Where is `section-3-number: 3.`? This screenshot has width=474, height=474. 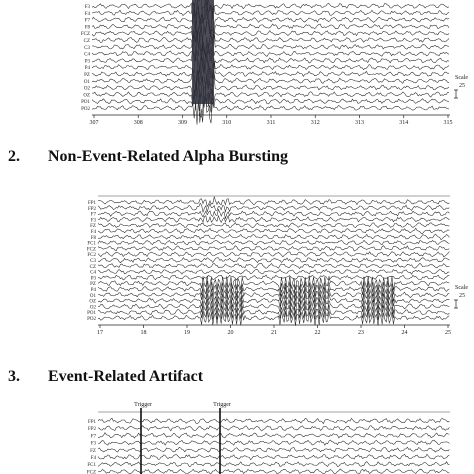 section-3-number: 3. is located at coordinates (14, 376).